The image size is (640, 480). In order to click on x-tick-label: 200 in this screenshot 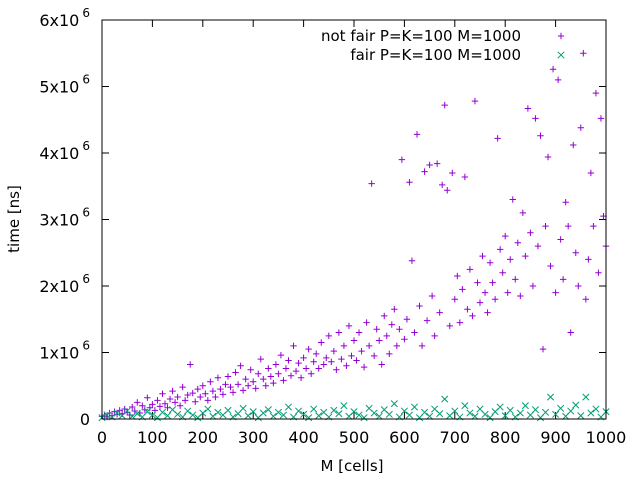, I will do `click(203, 437)`.